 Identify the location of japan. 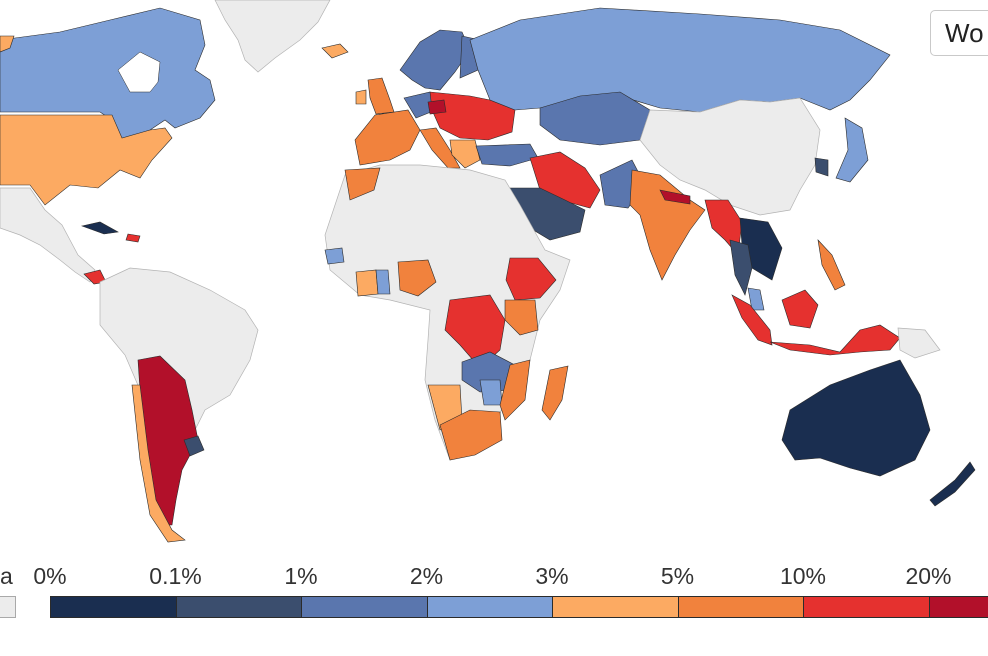
(852, 150).